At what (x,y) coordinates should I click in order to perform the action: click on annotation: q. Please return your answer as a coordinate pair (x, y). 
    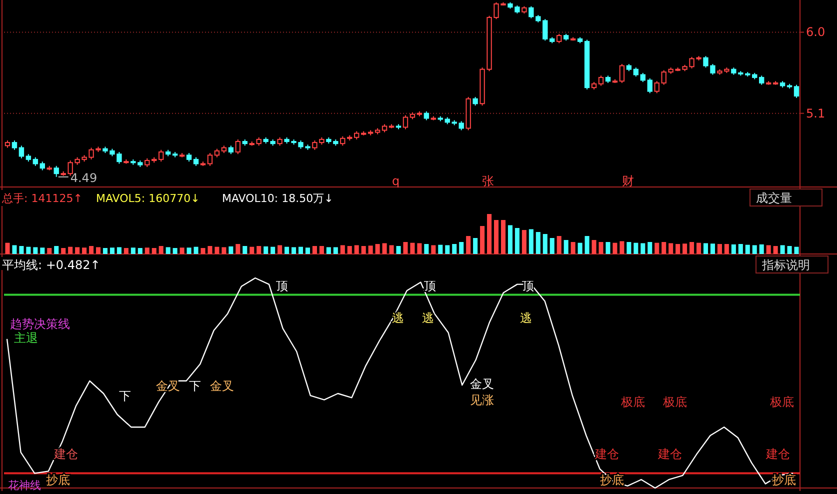
    Looking at the image, I should click on (396, 181).